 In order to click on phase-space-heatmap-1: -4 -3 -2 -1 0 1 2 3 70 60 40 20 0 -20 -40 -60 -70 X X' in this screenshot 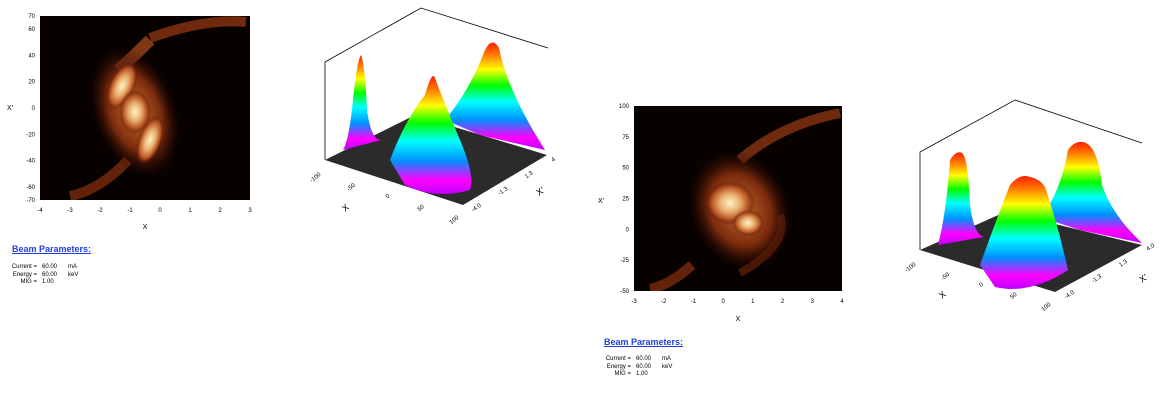, I will do `click(129, 122)`.